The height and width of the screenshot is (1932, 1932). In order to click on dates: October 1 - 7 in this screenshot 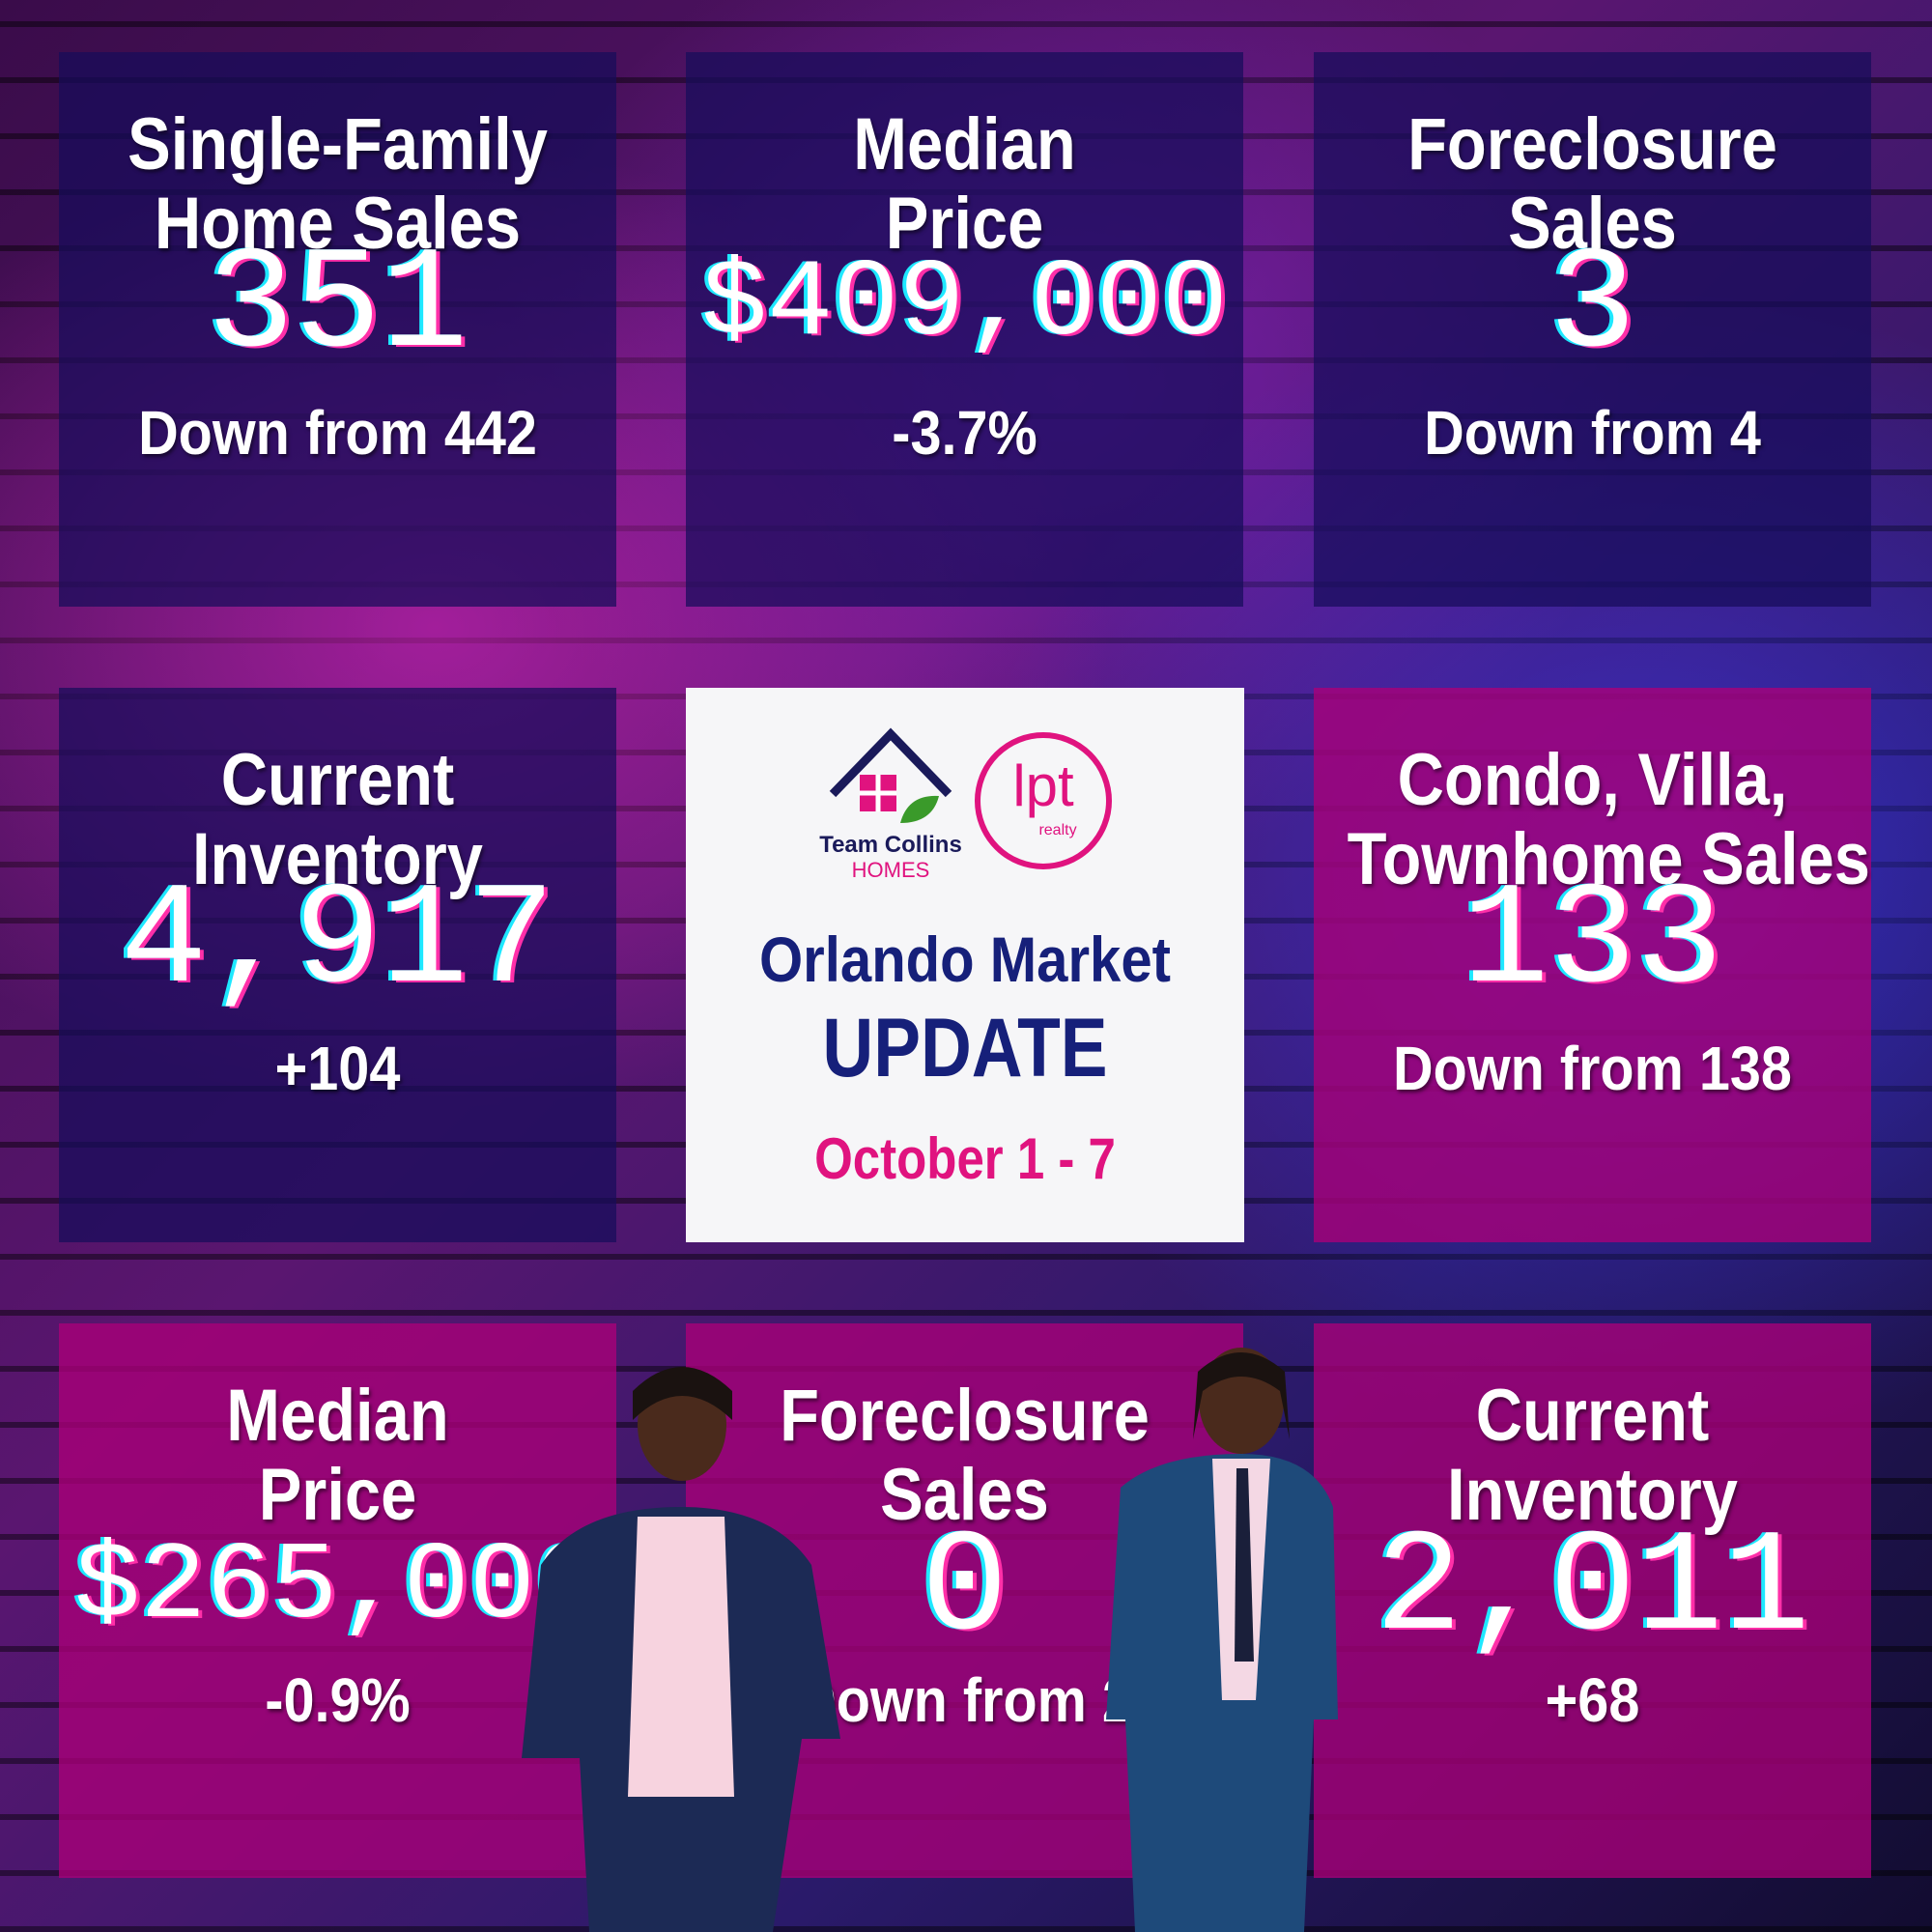, I will do `click(965, 1158)`.